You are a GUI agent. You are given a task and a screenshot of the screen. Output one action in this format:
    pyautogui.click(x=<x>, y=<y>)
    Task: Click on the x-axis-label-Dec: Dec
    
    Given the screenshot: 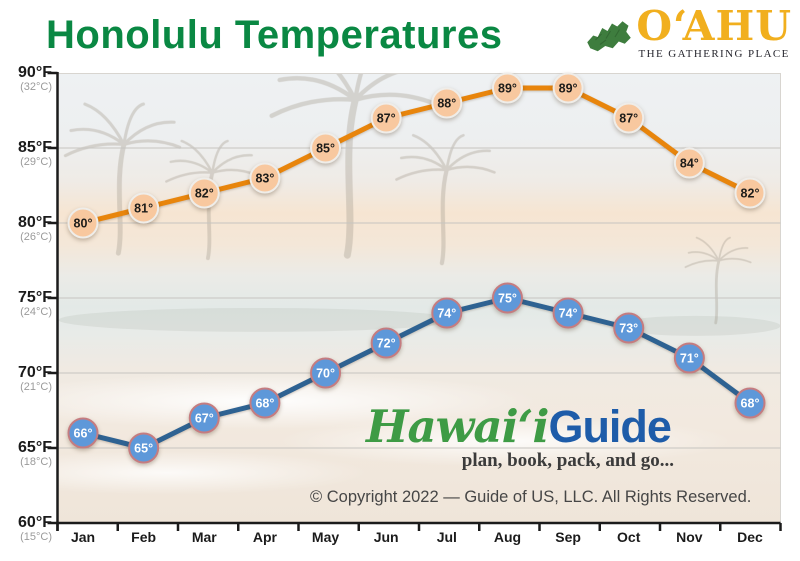 What is the action you would take?
    pyautogui.click(x=750, y=537)
    